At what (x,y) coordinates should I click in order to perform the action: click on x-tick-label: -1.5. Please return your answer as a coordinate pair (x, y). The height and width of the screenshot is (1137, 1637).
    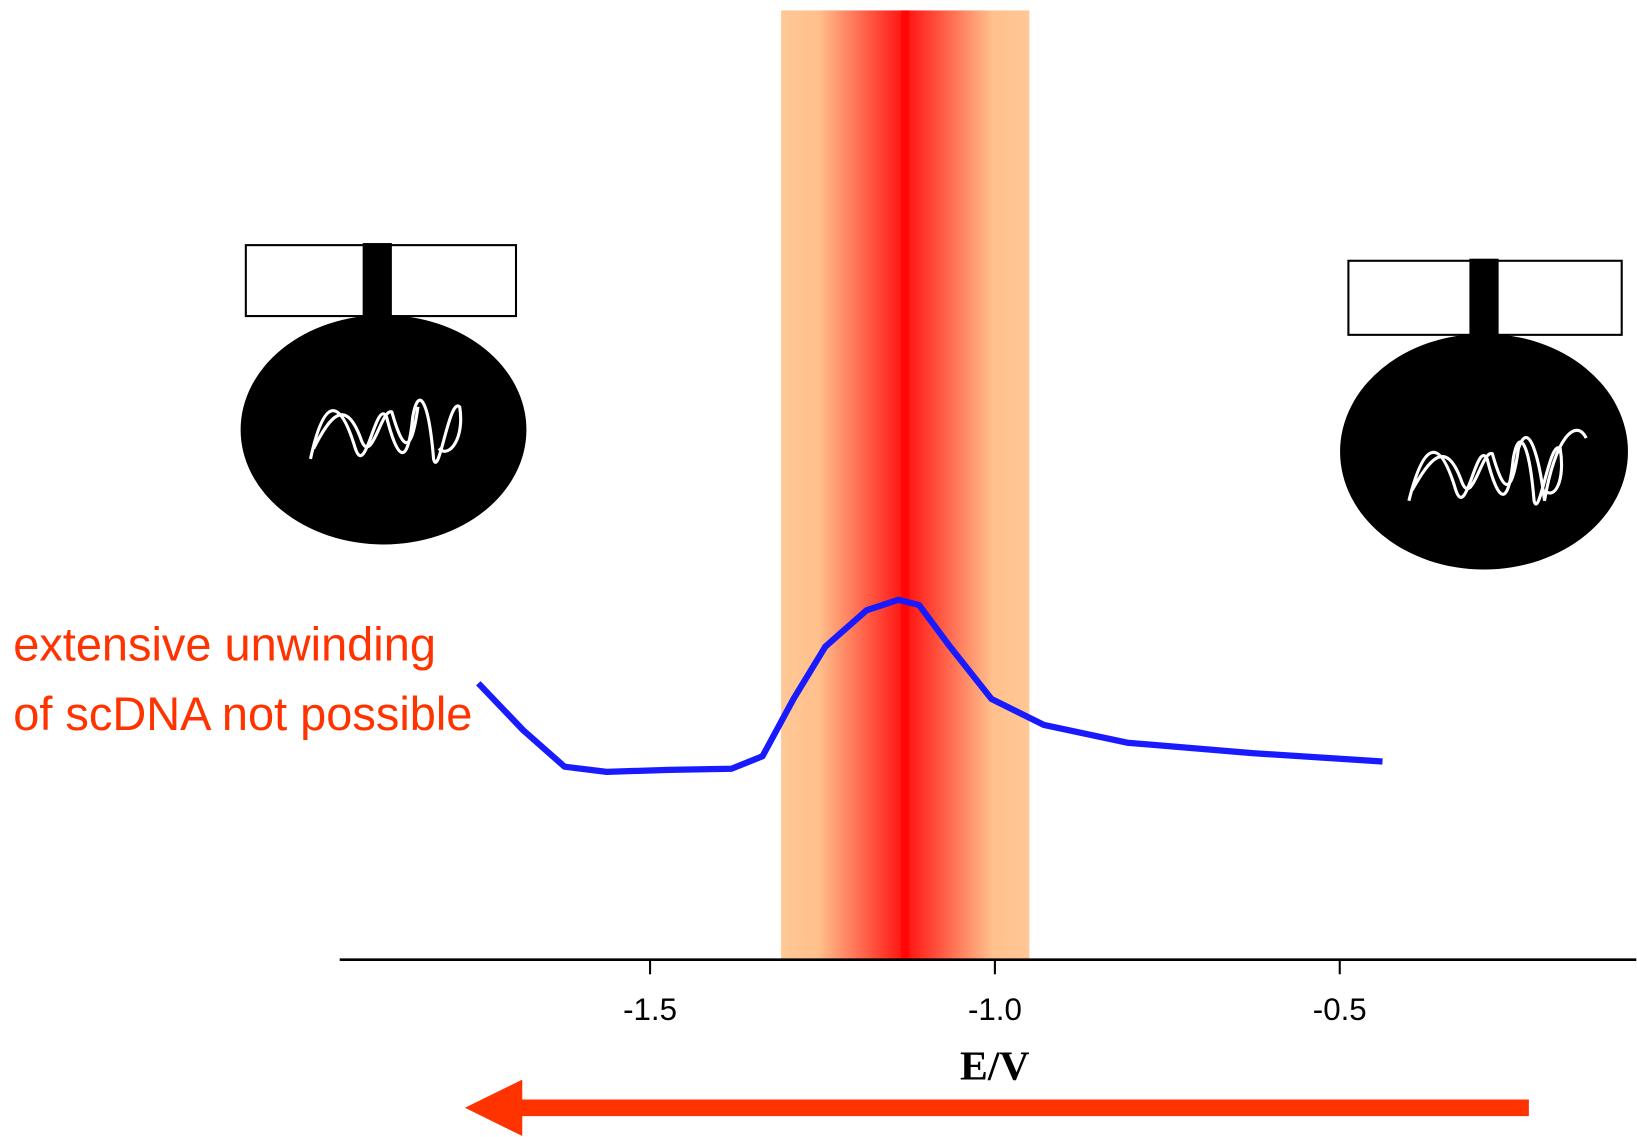
    Looking at the image, I should click on (650, 1009).